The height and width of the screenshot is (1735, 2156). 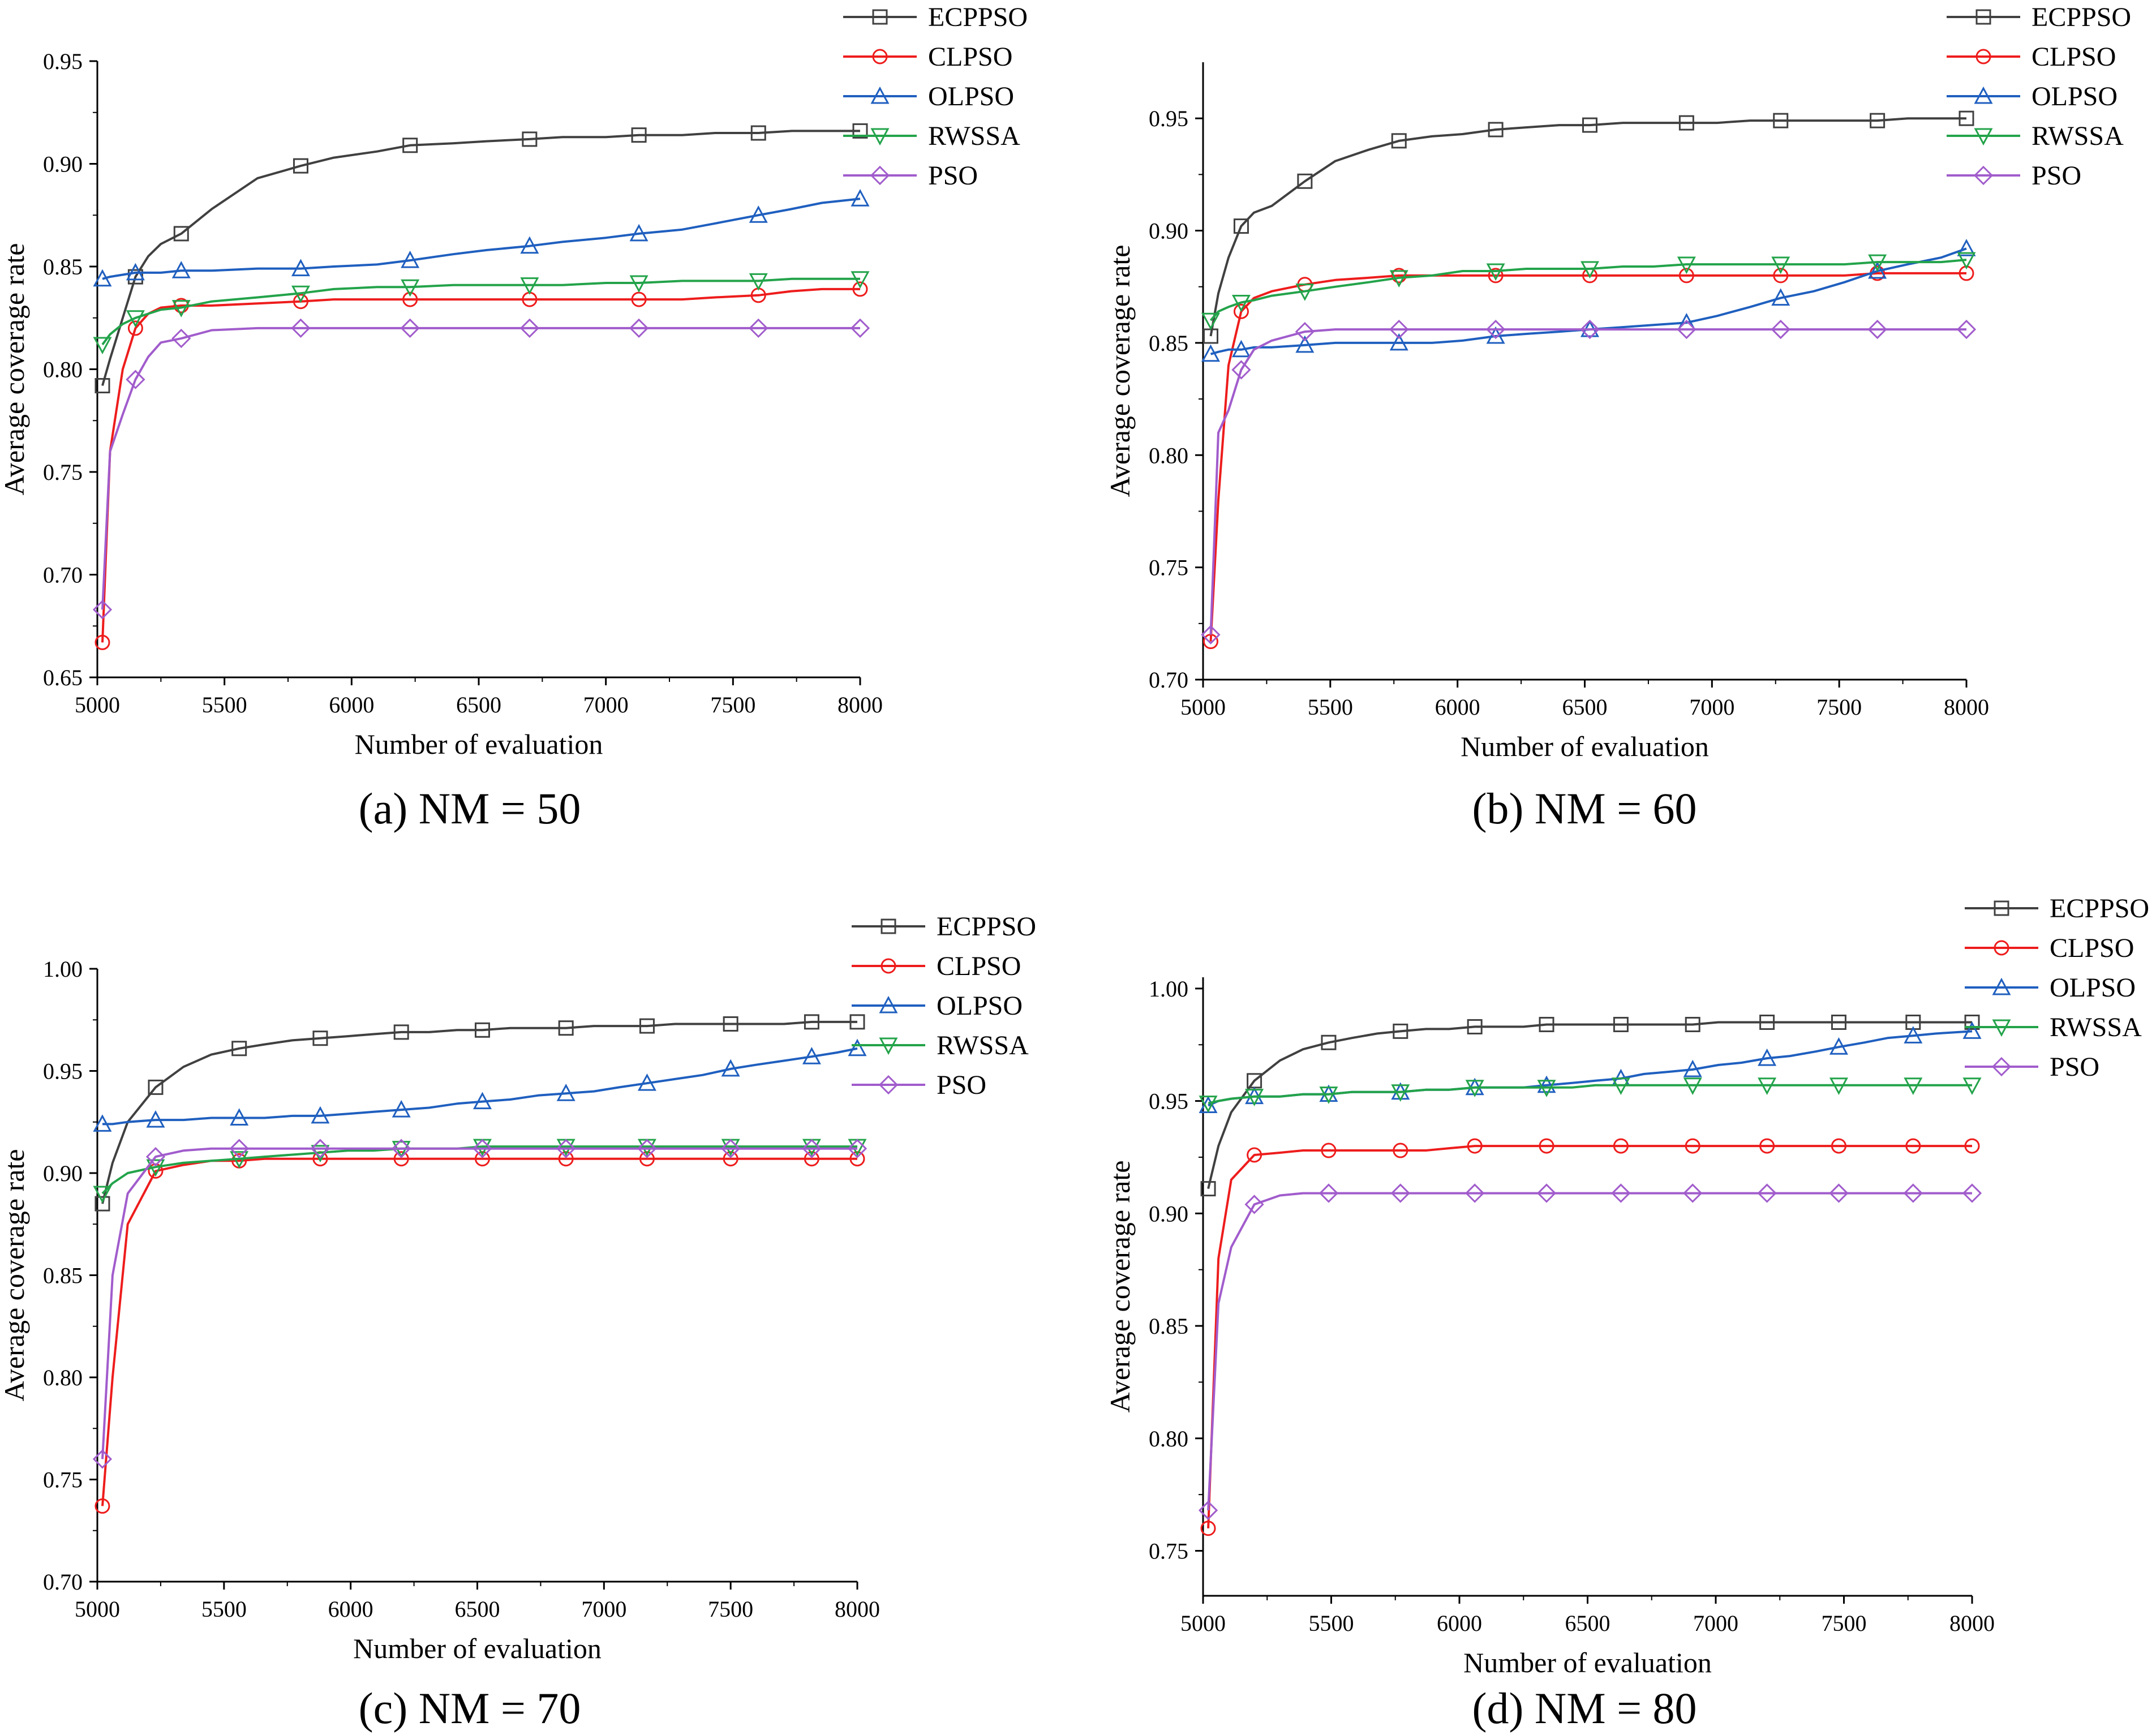 What do you see at coordinates (2099, 909) in the screenshot?
I see `legend-label-ecppso: ECPPSO` at bounding box center [2099, 909].